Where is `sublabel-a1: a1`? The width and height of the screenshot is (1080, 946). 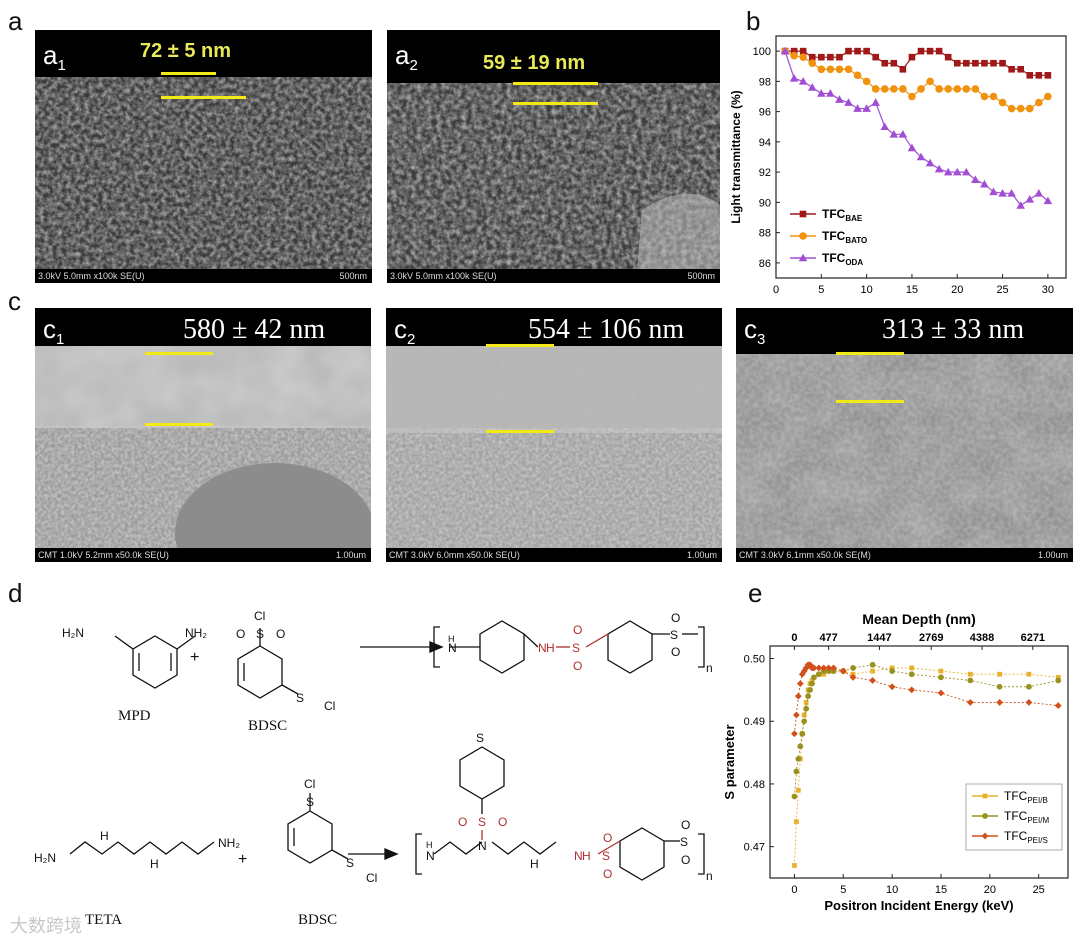 sublabel-a1: a1 is located at coordinates (54, 57).